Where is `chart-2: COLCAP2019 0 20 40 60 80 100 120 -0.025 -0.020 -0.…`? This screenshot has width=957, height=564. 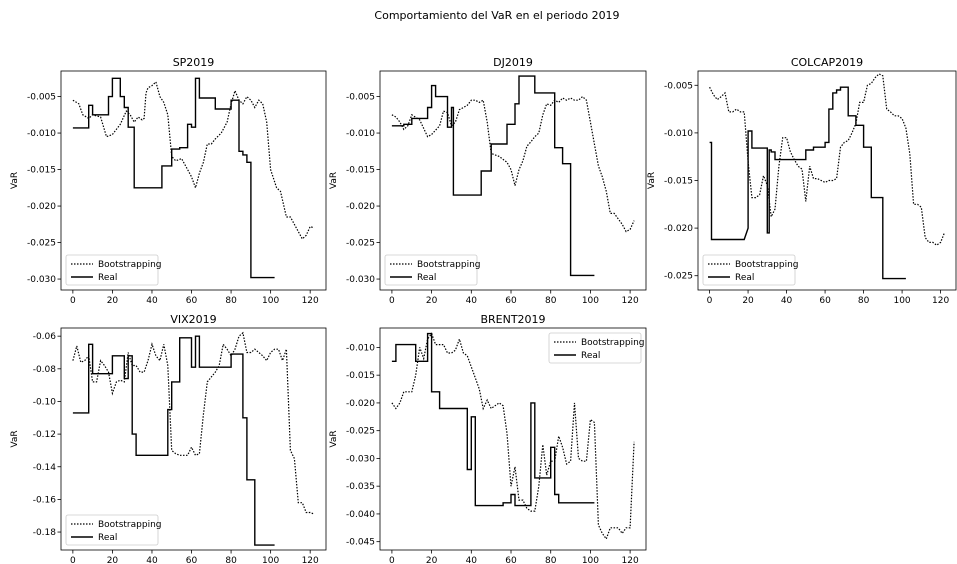
chart-2: COLCAP2019 0 20 40 60 80 100 120 -0.025 -0.020 -0.… is located at coordinates (802, 181).